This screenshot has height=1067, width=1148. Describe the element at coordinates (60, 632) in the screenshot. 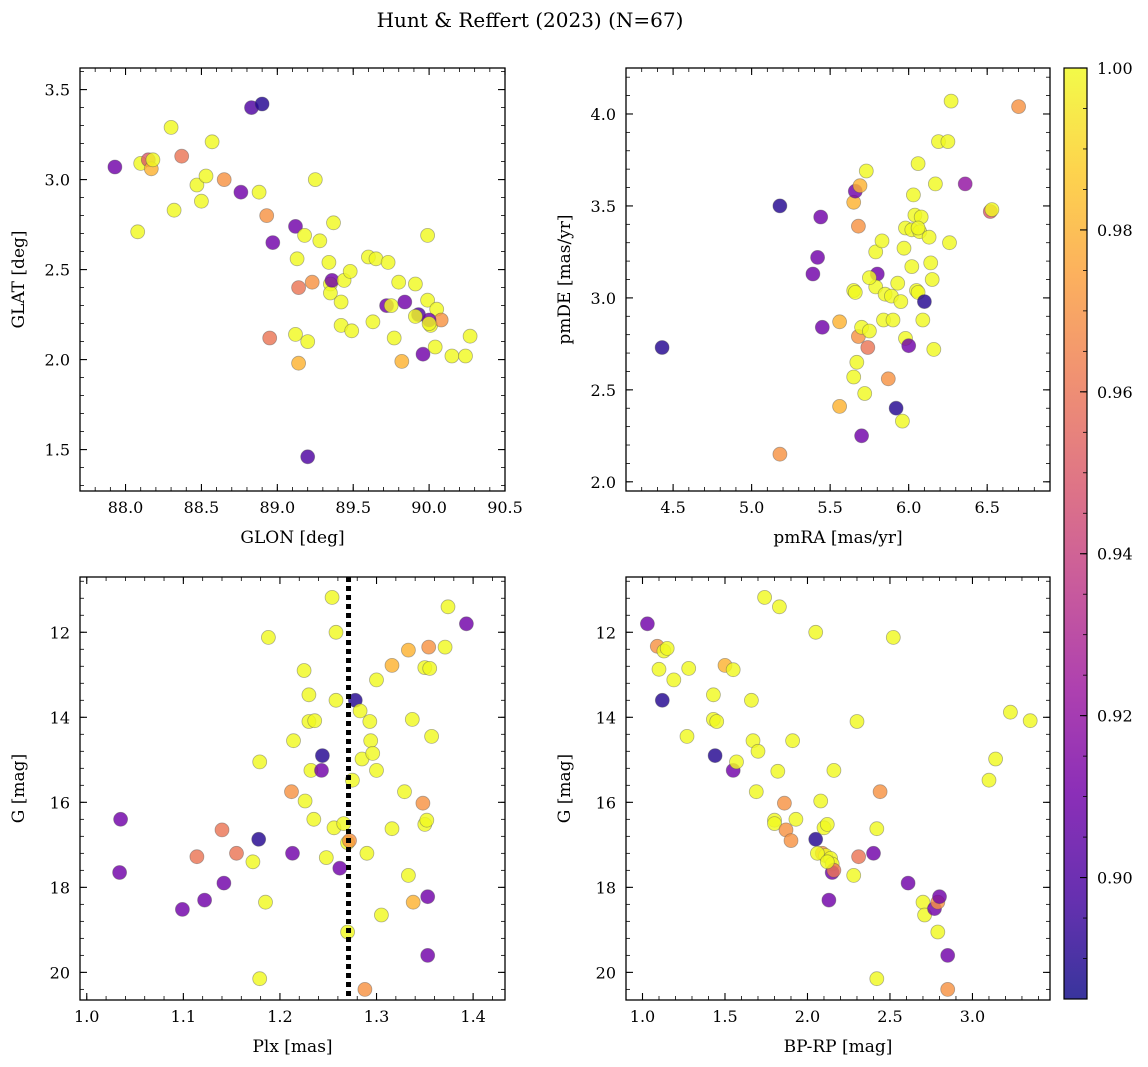

I see `y-tick-label: 12` at that location.